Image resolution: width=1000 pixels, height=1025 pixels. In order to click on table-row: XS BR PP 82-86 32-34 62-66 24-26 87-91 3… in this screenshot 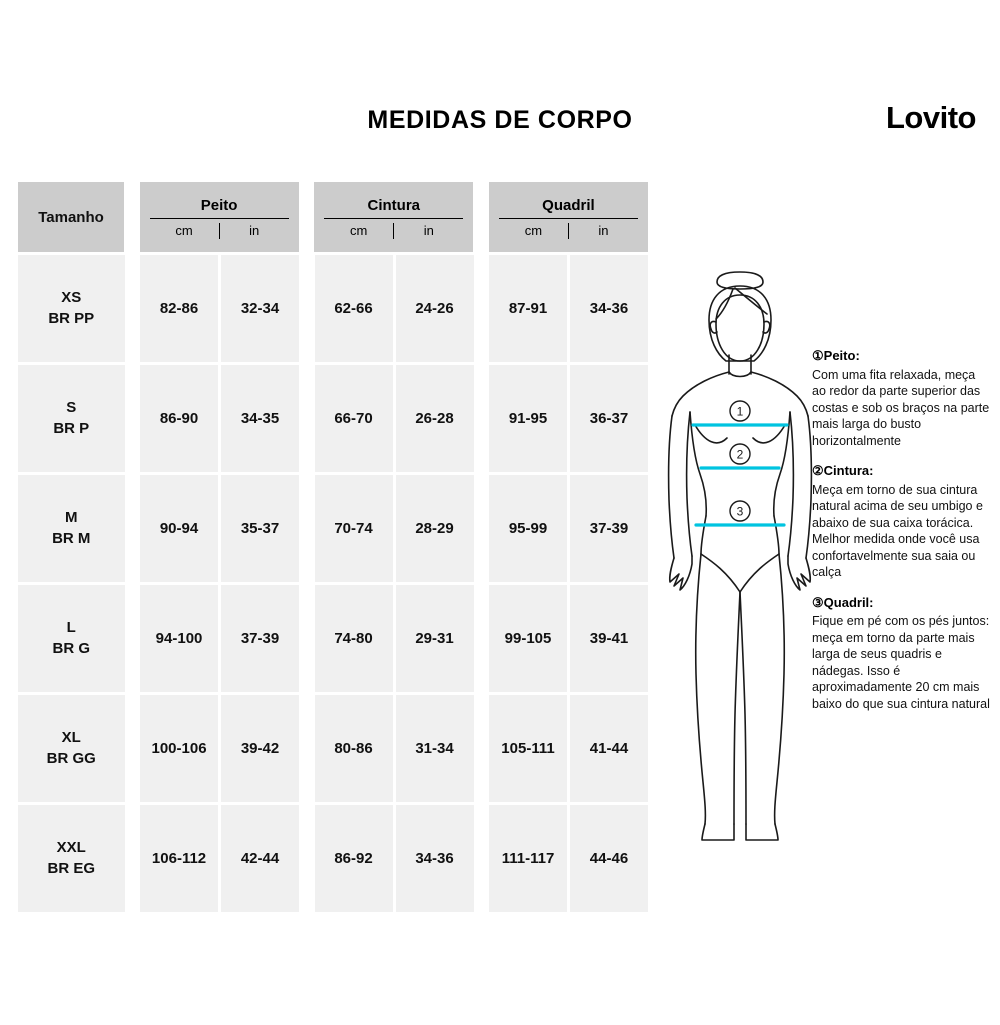, I will do `click(333, 308)`.